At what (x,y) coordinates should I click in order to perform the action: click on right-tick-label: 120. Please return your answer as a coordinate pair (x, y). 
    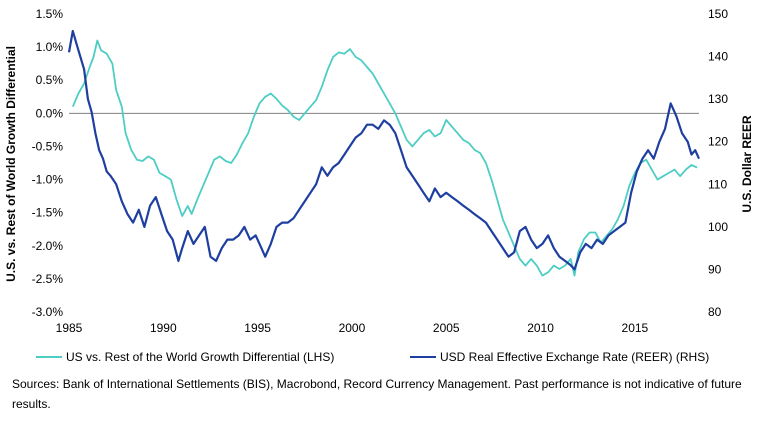
    Looking at the image, I should click on (718, 142).